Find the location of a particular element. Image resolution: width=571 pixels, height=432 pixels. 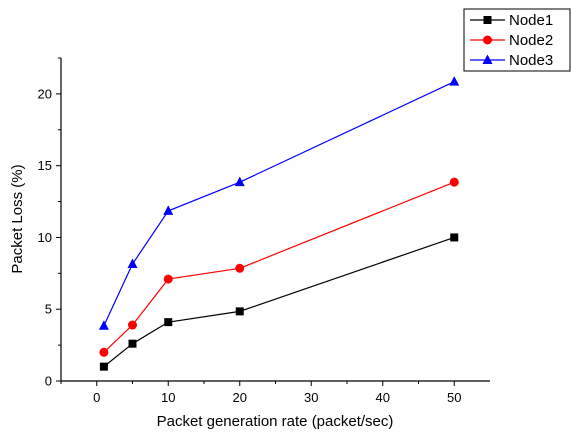

y-axis-label: Packet Loss (%) is located at coordinates (17, 218).